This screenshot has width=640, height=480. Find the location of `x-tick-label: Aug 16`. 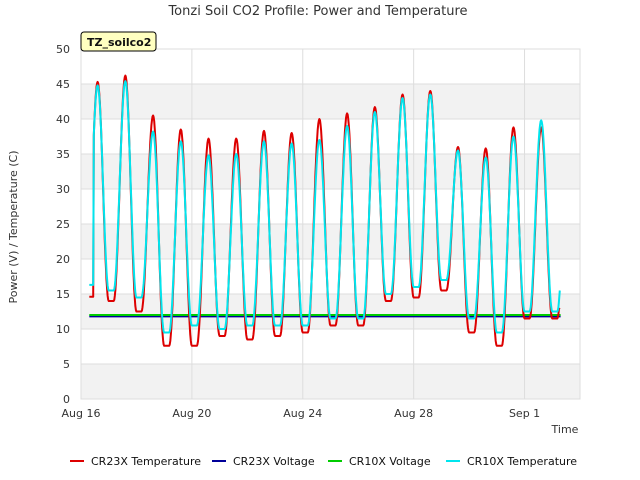

x-tick-label: Aug 16 is located at coordinates (81, 413).